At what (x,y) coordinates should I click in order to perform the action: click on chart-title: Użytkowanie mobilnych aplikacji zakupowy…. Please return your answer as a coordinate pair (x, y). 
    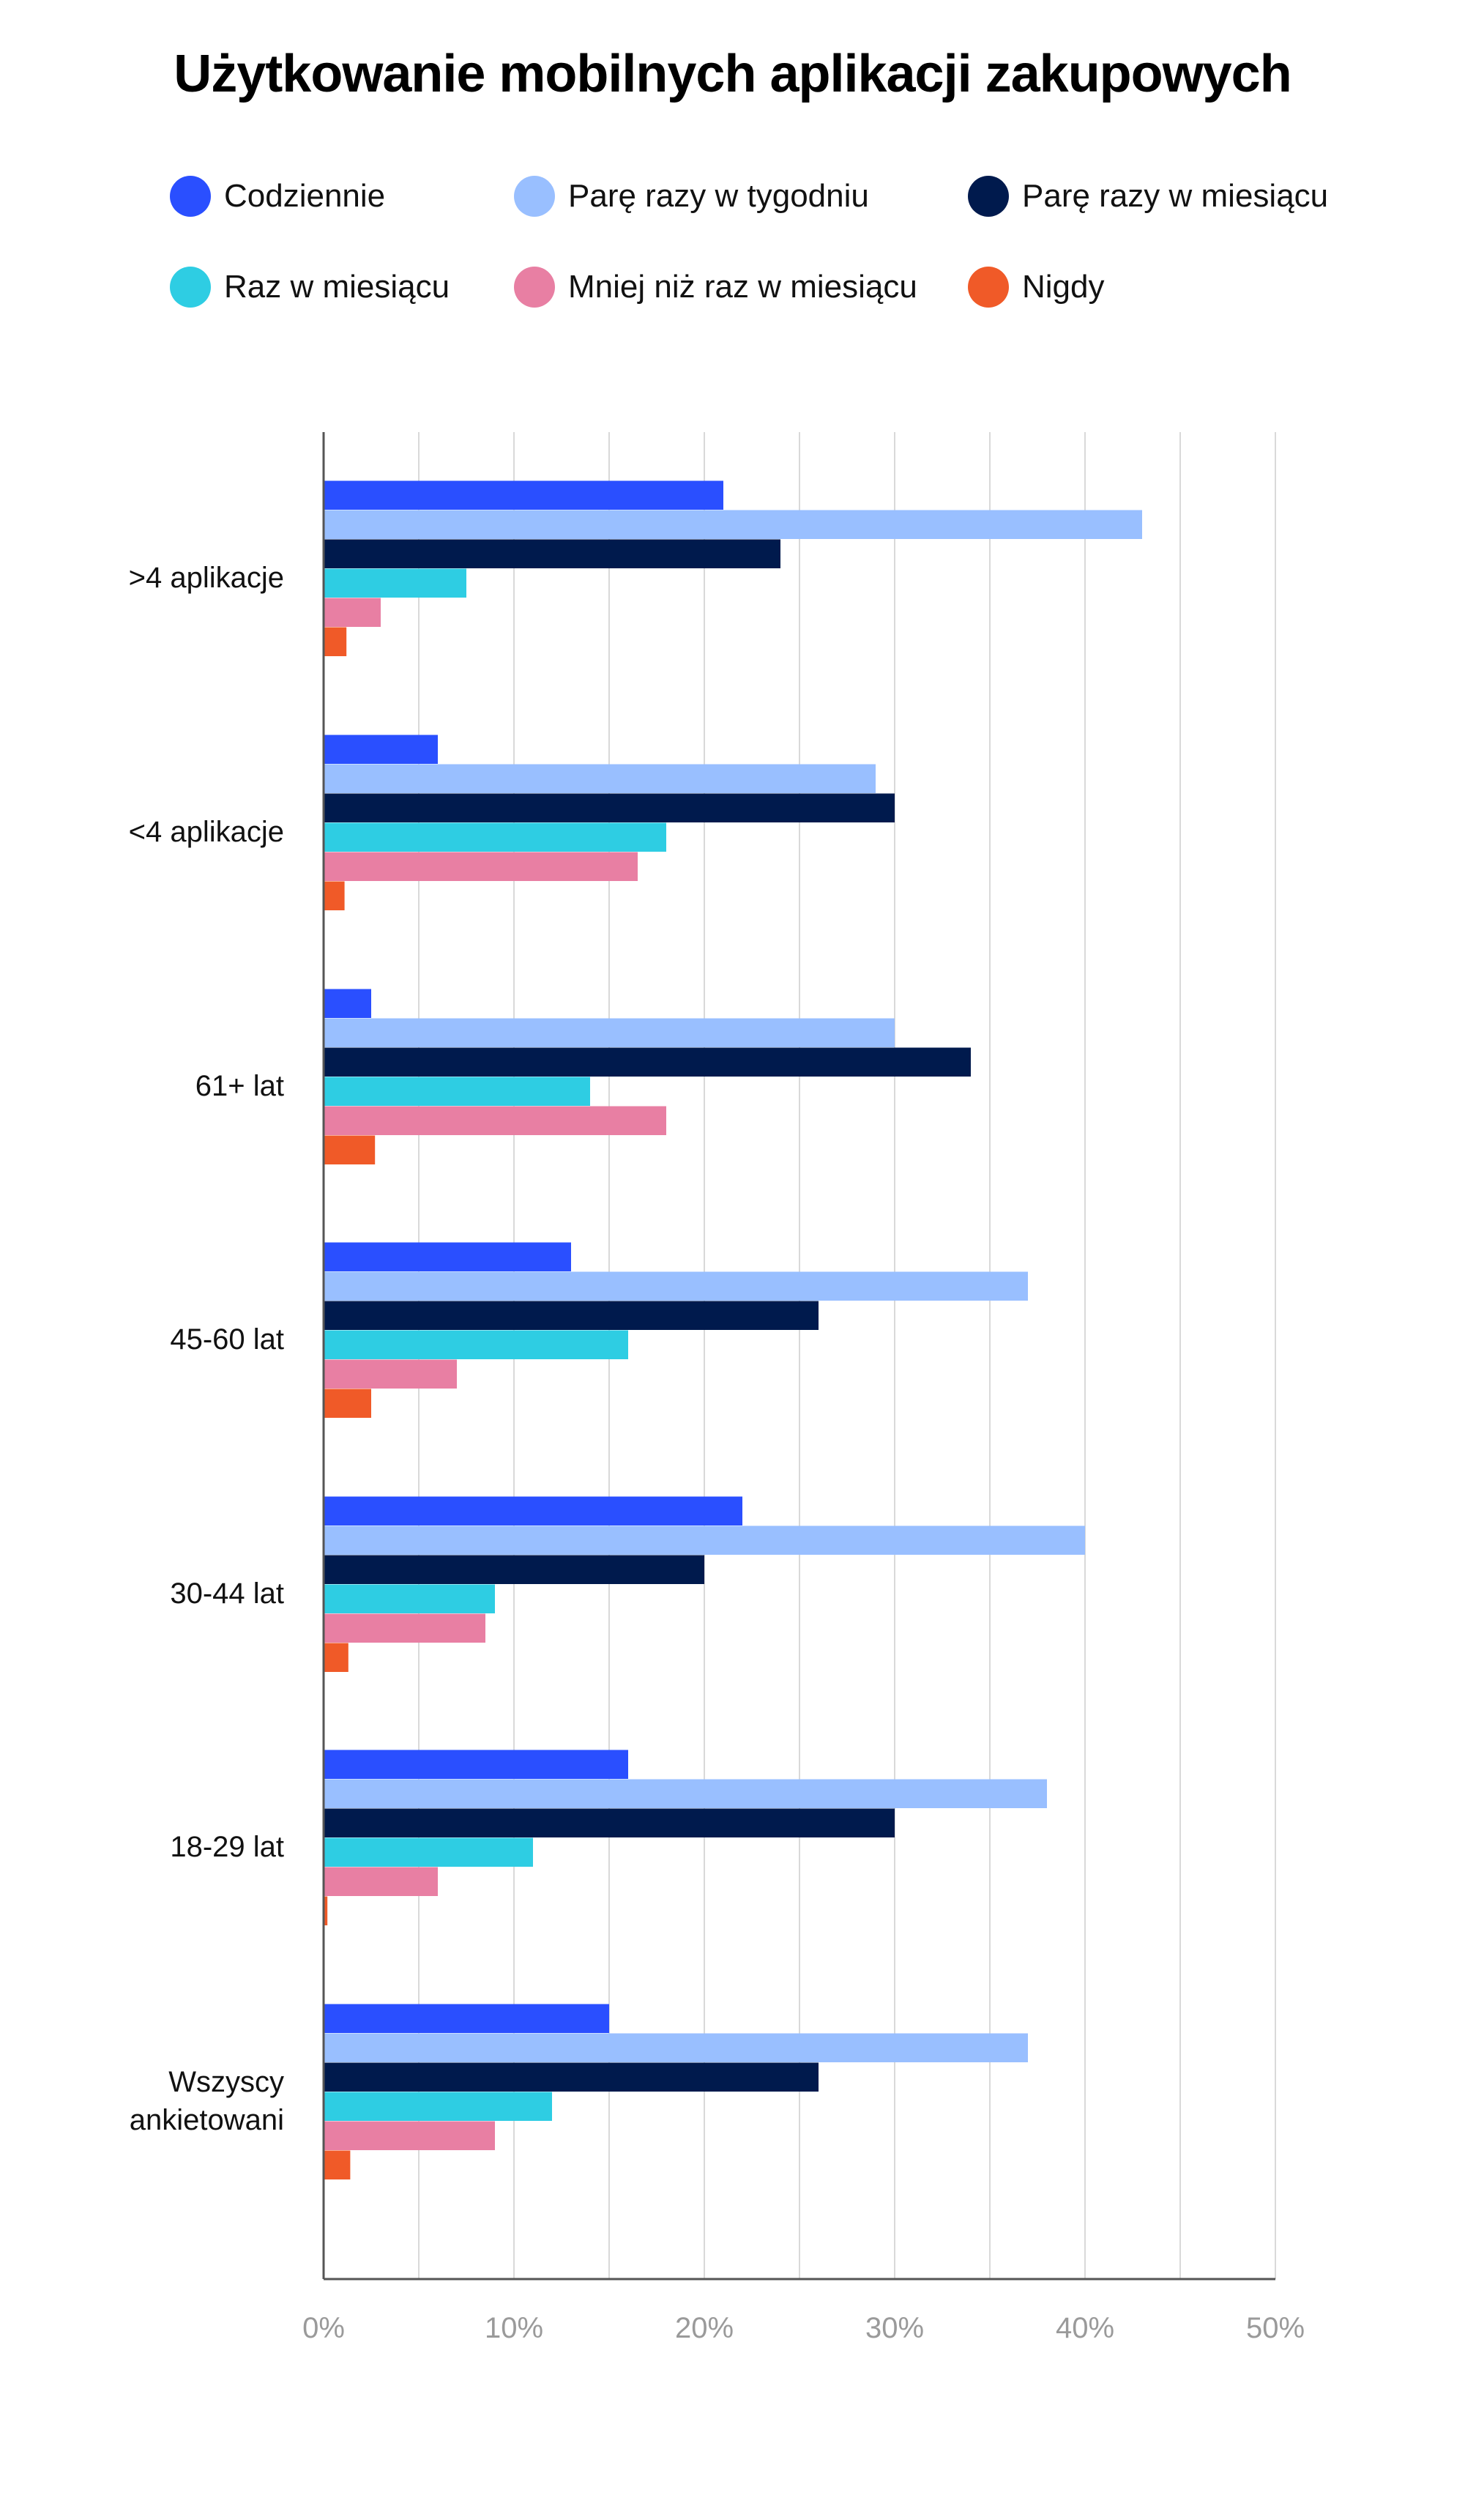
    Looking at the image, I should click on (732, 74).